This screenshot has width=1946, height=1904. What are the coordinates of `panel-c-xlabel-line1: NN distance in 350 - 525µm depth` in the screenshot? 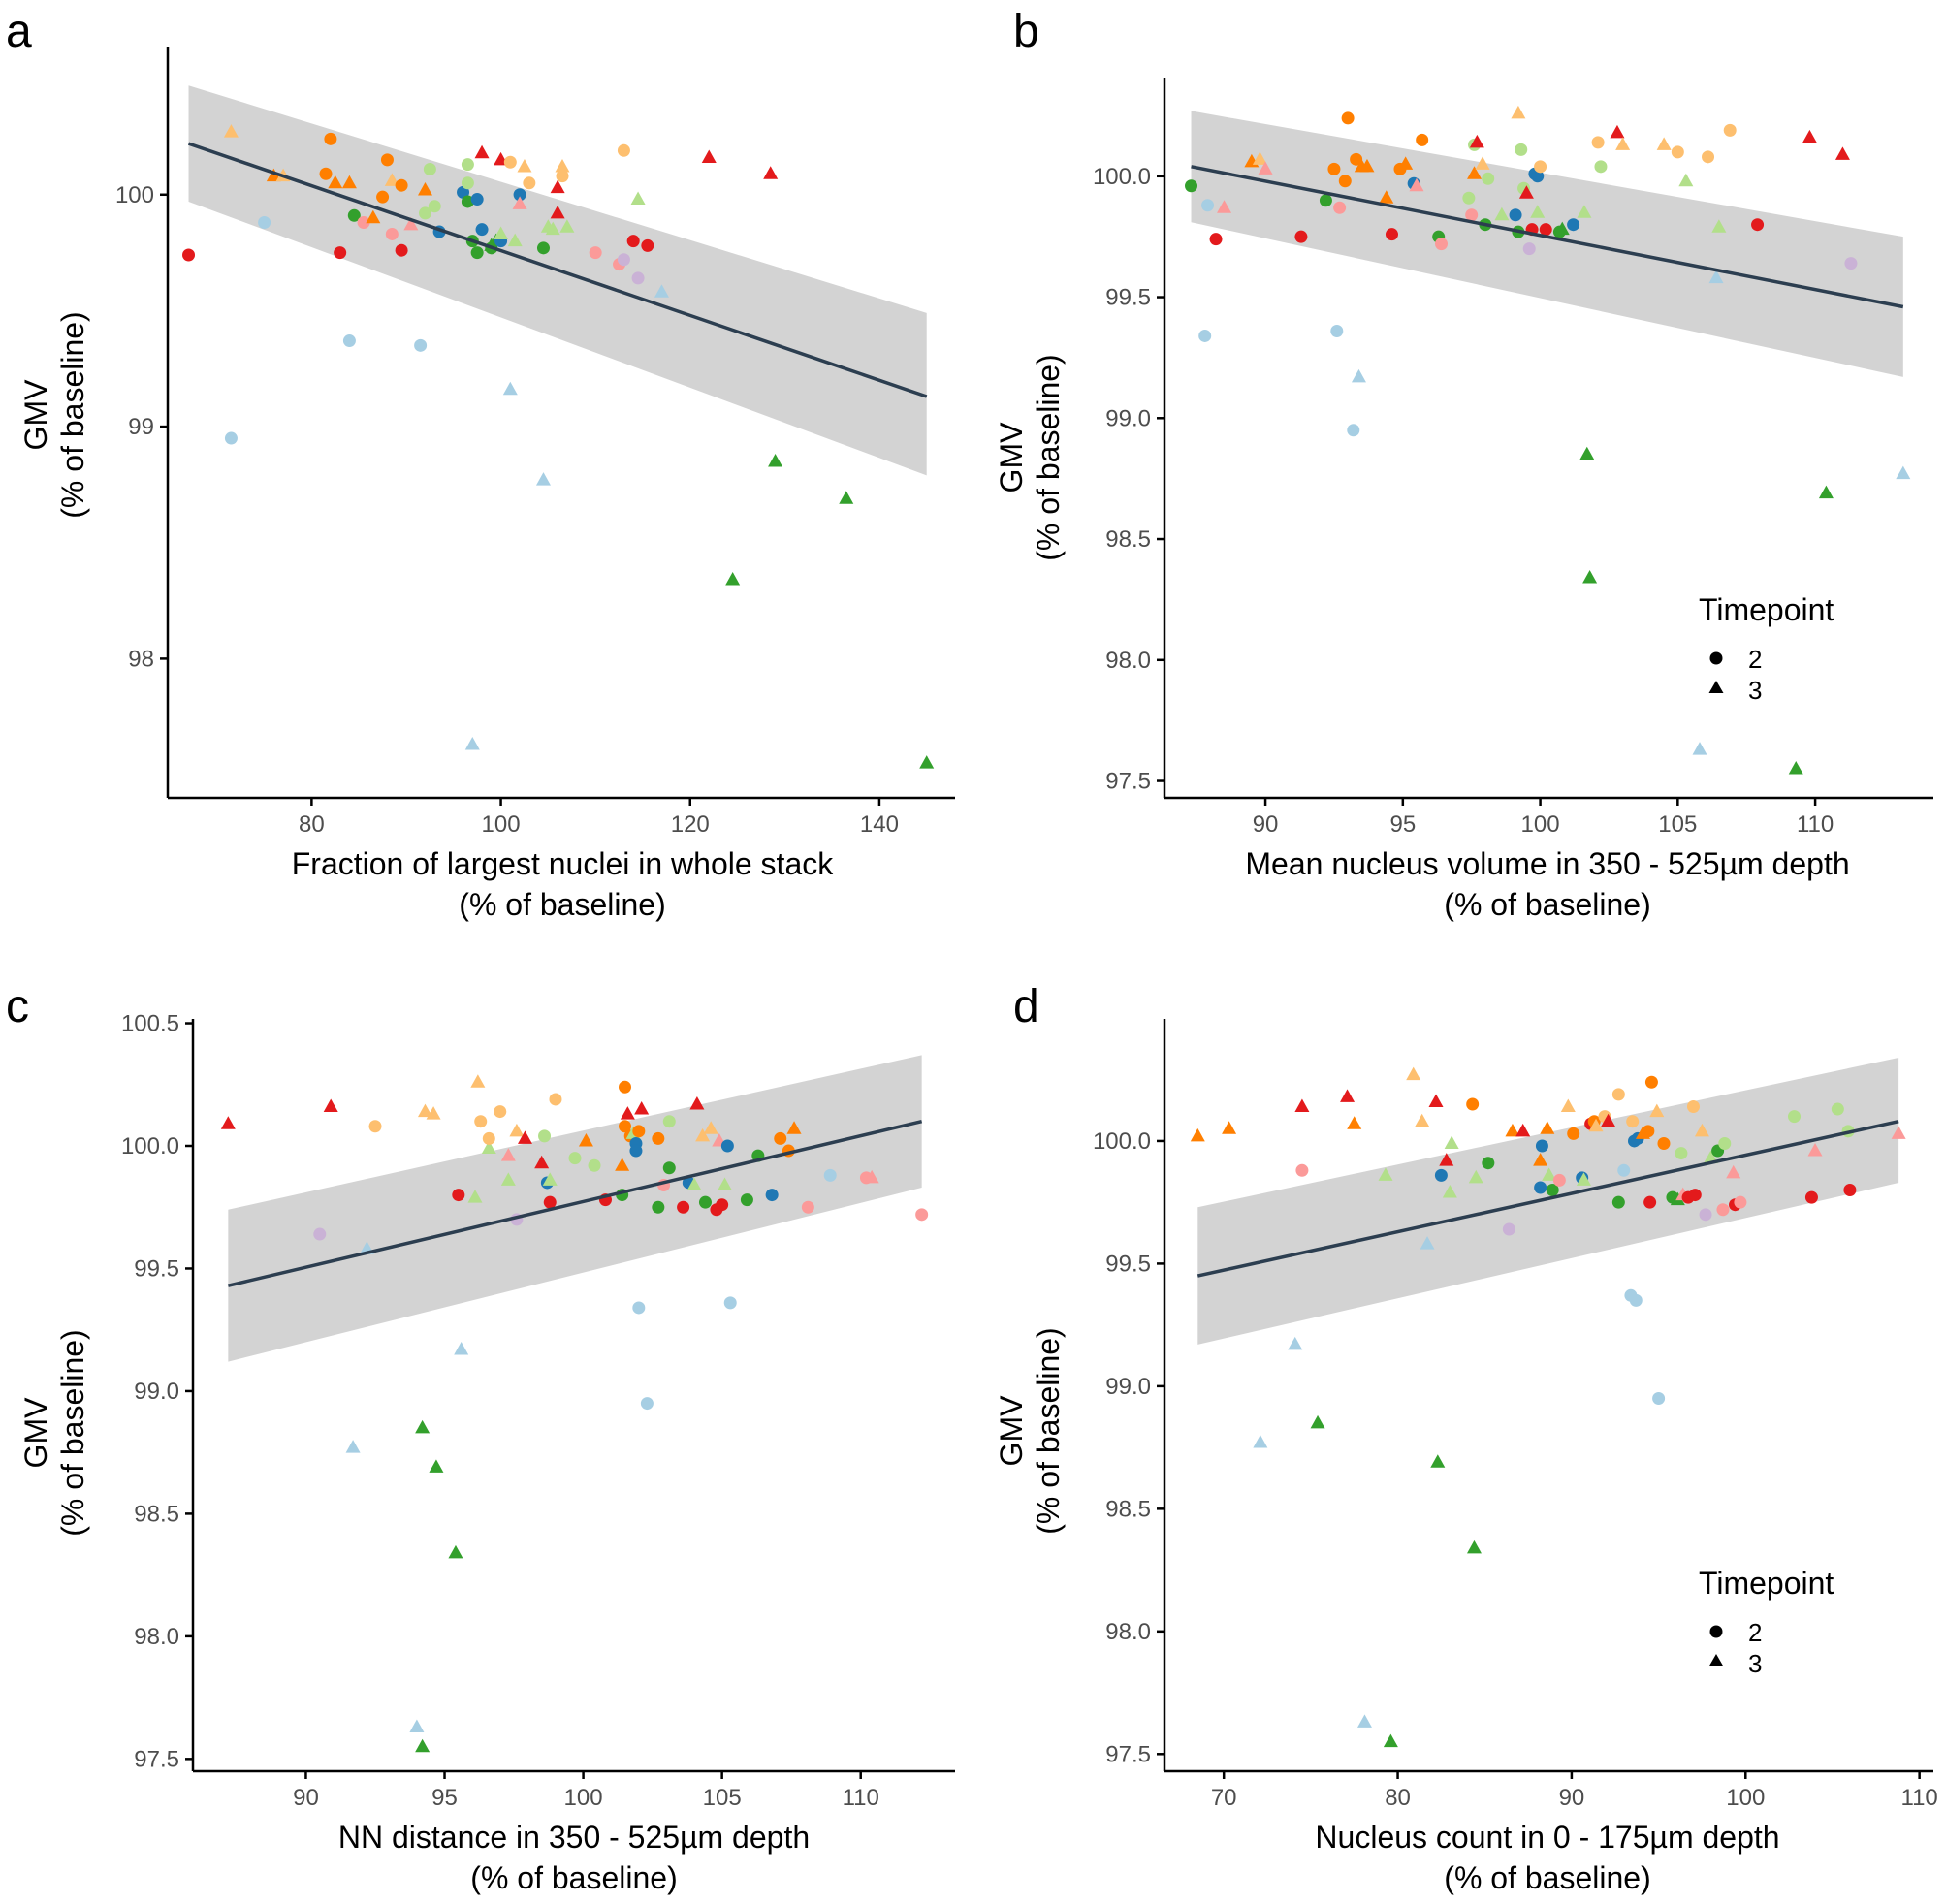 It's located at (574, 1838).